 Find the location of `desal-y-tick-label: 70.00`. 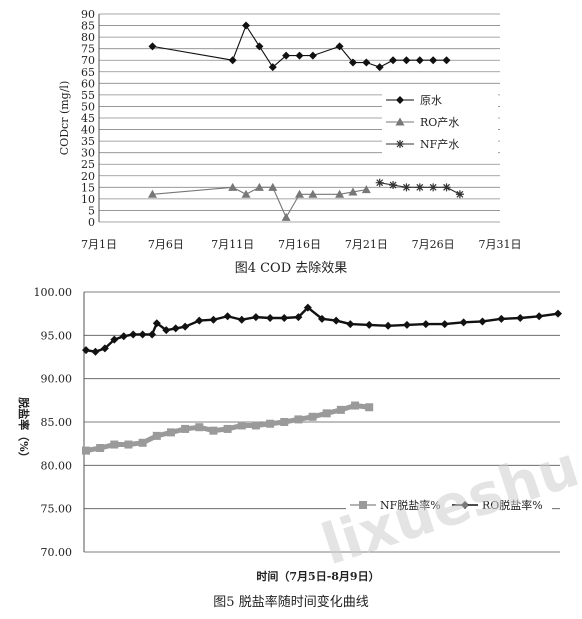

desal-y-tick-label: 70.00 is located at coordinates (57, 552).